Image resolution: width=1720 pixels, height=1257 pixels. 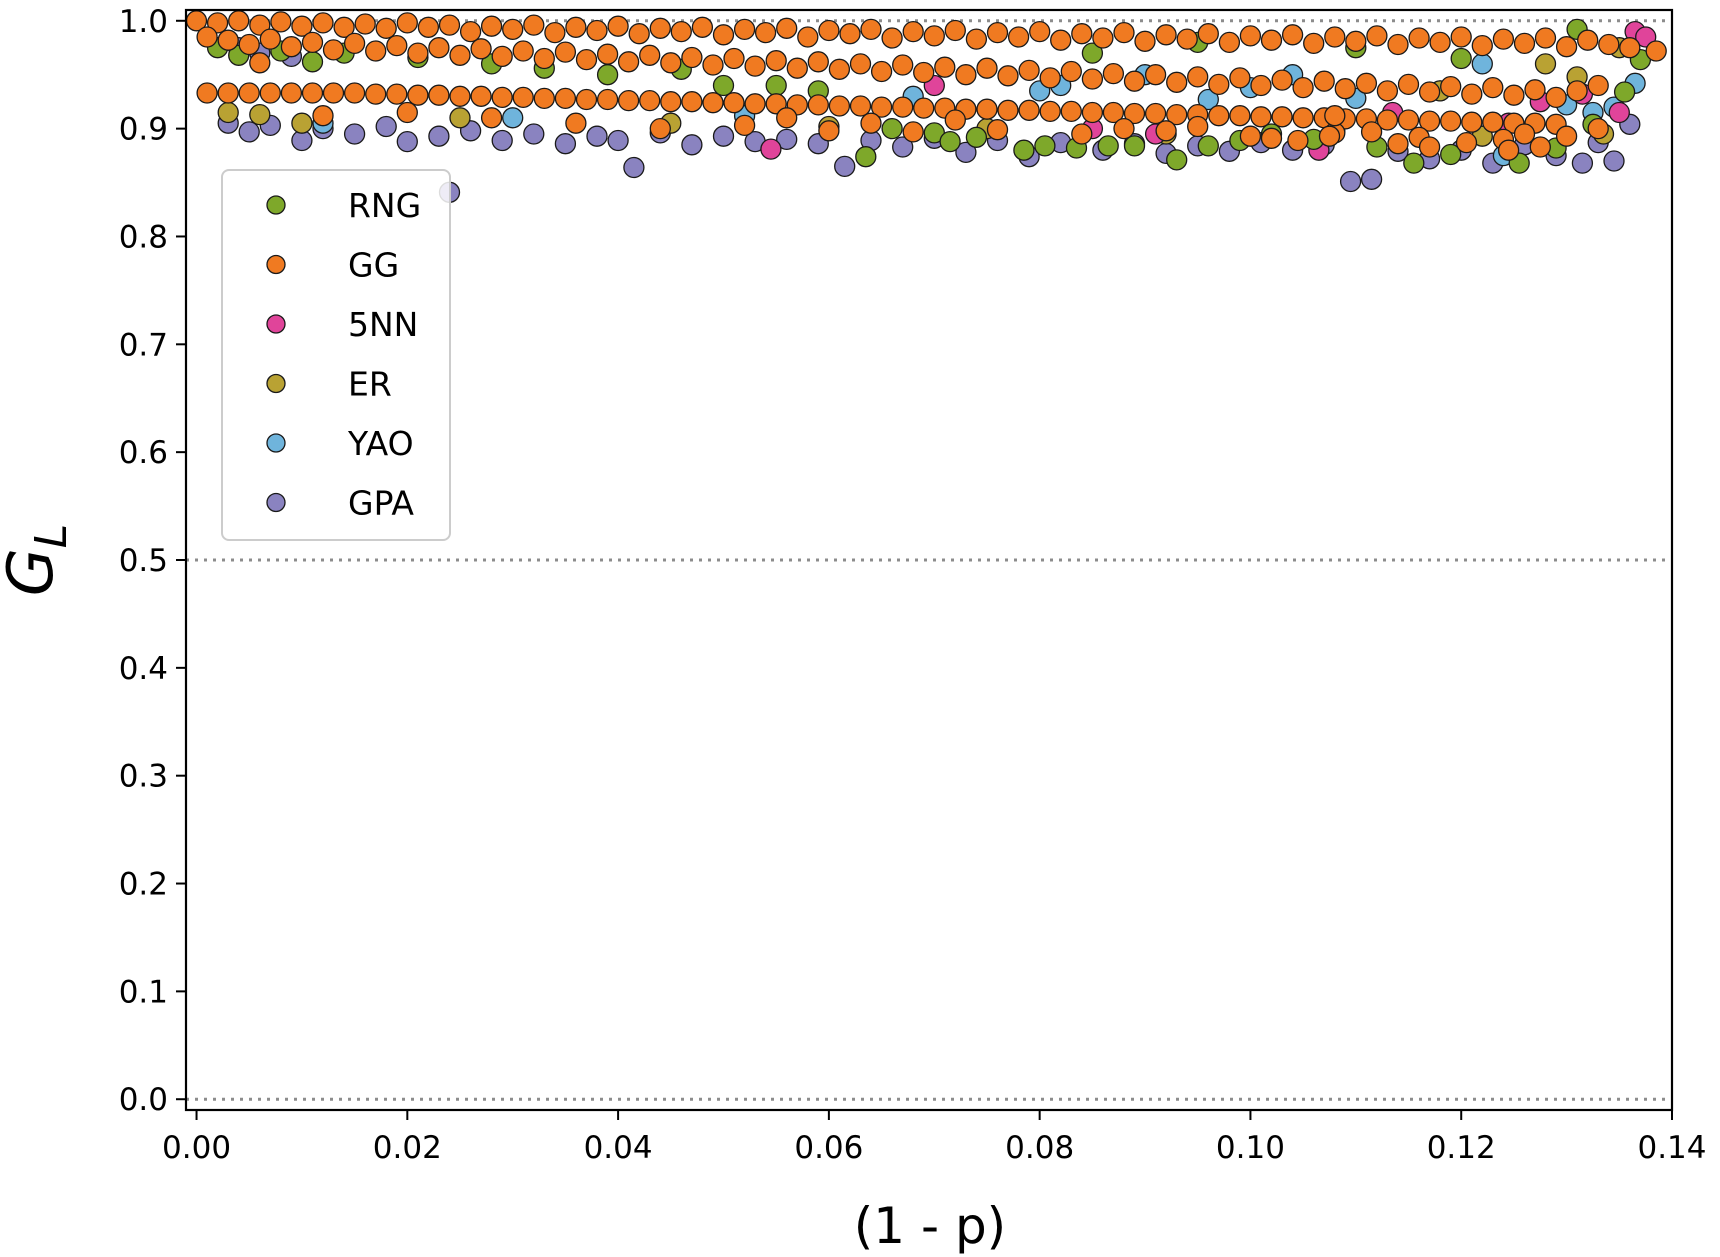 What do you see at coordinates (1461, 1148) in the screenshot?
I see `x-tick-label: 0.12` at bounding box center [1461, 1148].